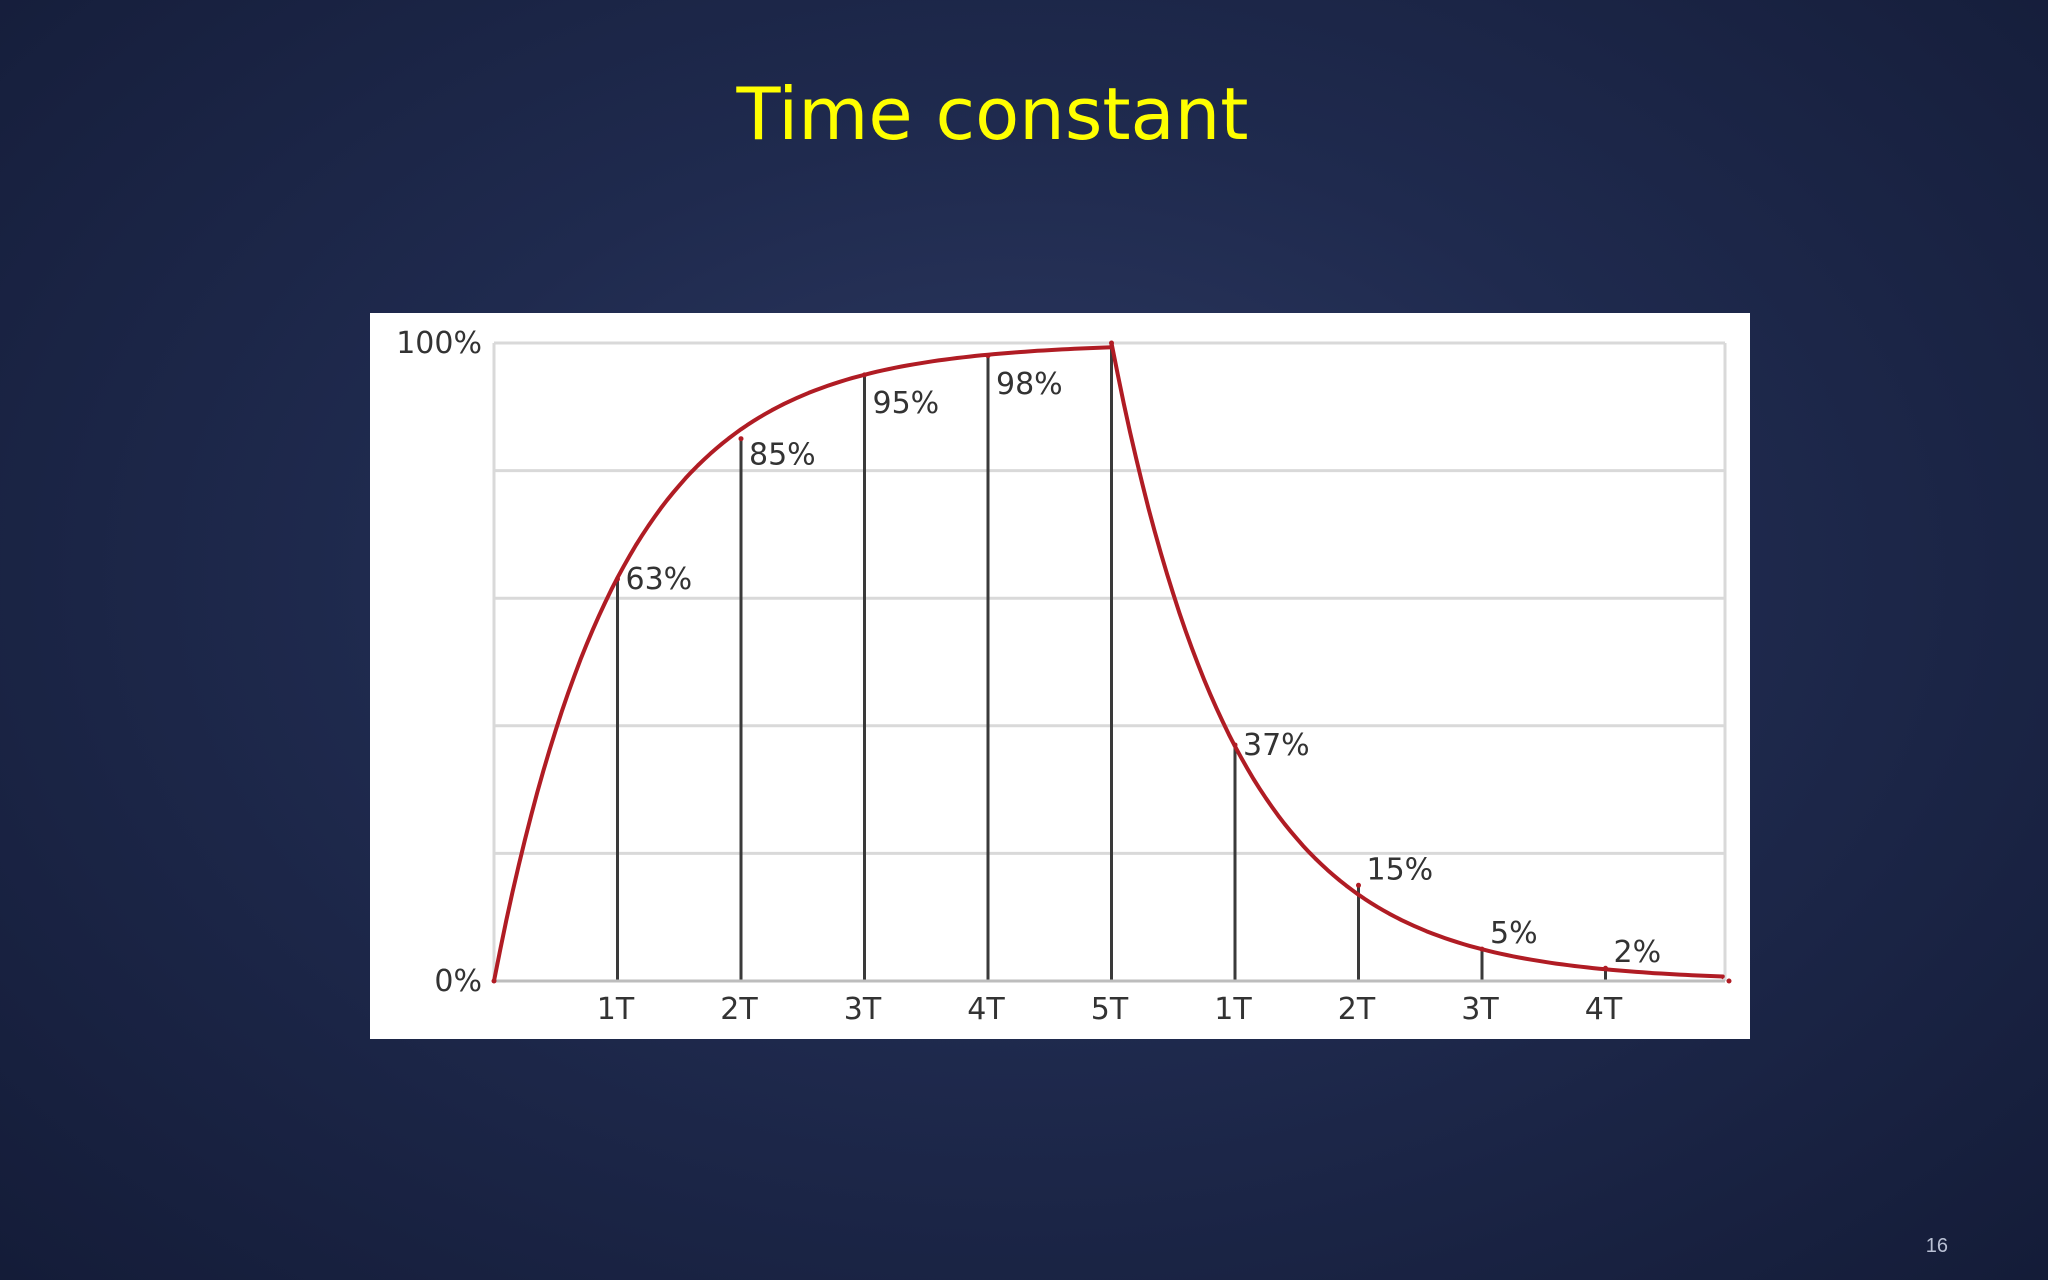  I want to click on x-tick-label-2: 3T, so click(863, 1009).